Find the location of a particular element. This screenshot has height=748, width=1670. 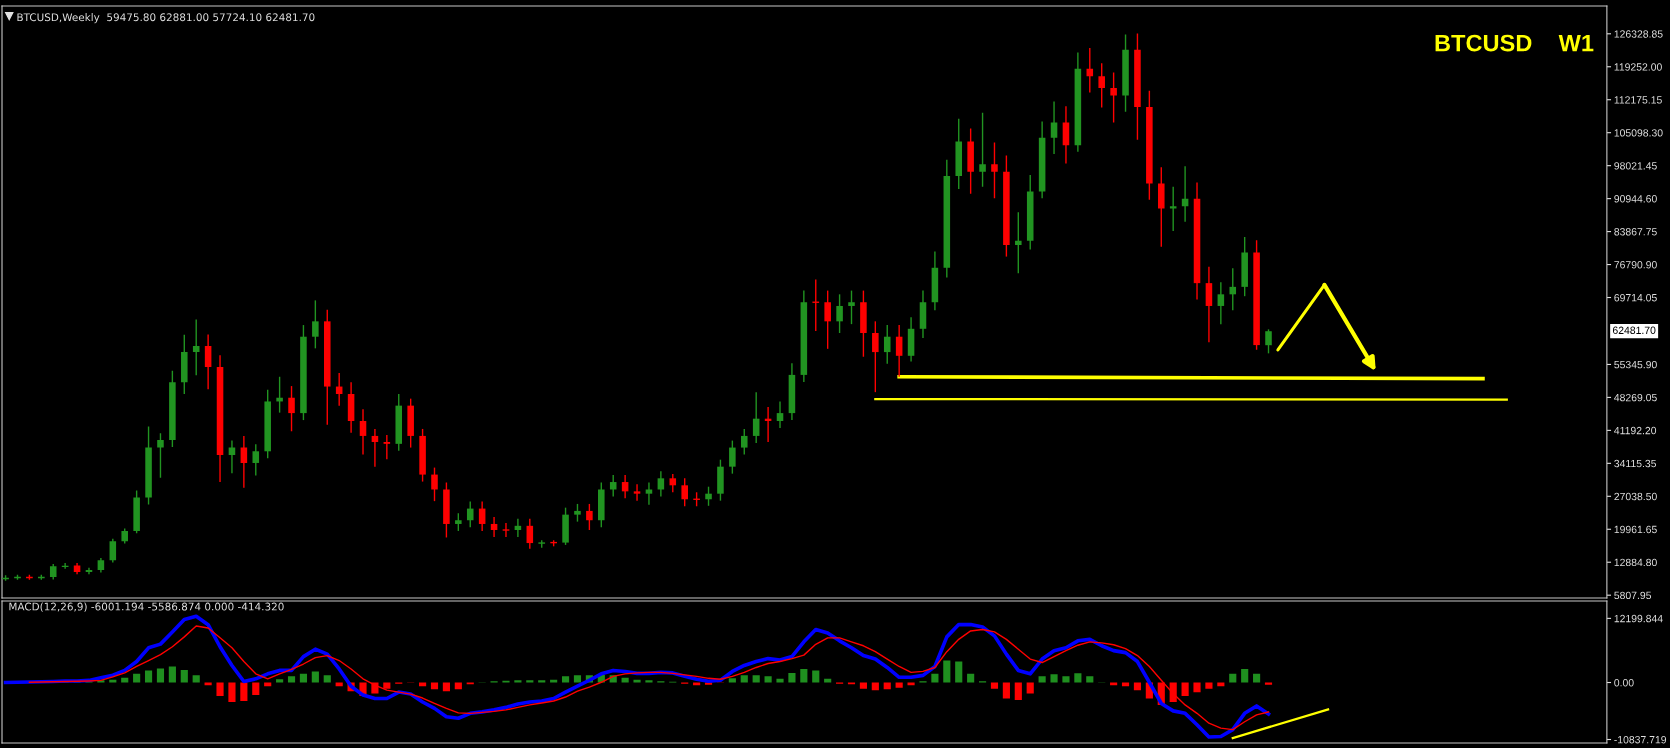

text: 62481.70 is located at coordinates (1634, 330).